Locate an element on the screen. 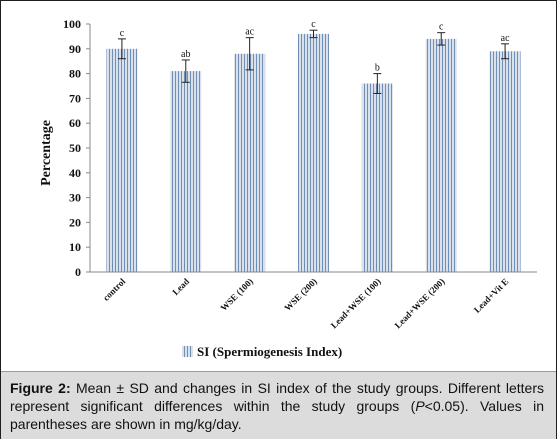  caption-label: Figure 2: is located at coordinates (40, 388).